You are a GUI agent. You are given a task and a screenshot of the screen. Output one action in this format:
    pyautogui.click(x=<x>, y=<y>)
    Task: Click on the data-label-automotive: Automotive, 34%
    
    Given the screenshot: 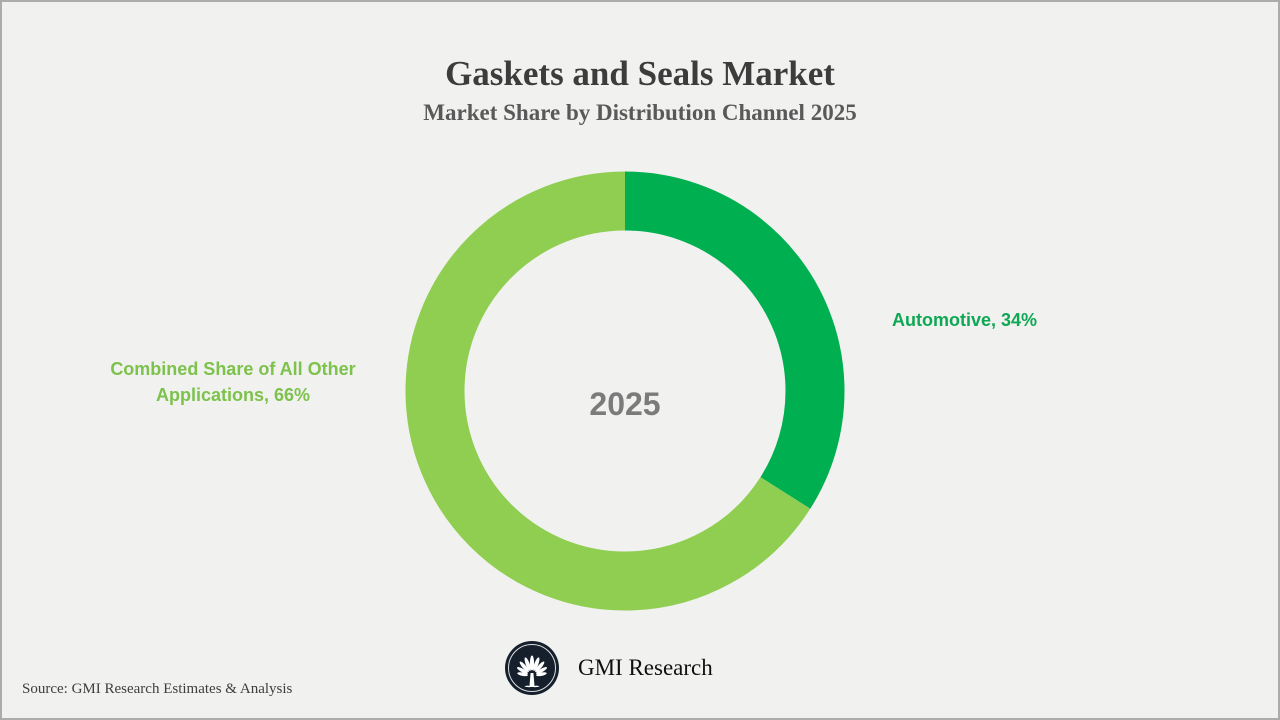 What is the action you would take?
    pyautogui.click(x=965, y=320)
    